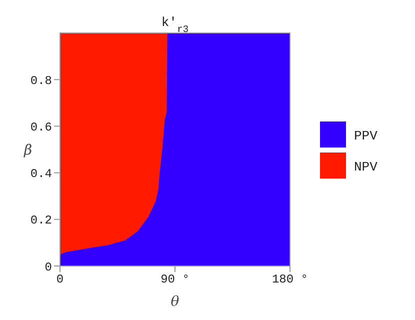 The height and width of the screenshot is (320, 415). Describe the element at coordinates (175, 279) in the screenshot. I see `x-tick-label: 90 °` at that location.